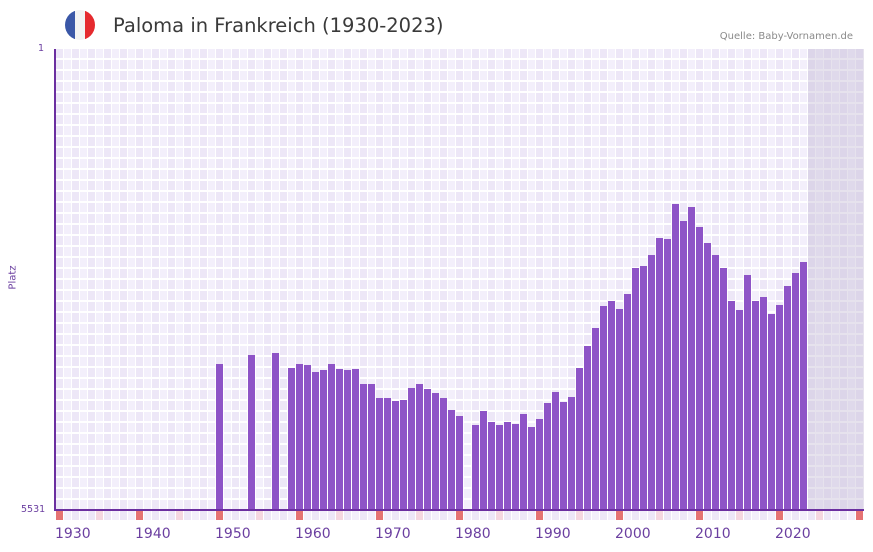 The image size is (873, 552). Describe the element at coordinates (411, 449) in the screenshot. I see `bar-1974` at that location.